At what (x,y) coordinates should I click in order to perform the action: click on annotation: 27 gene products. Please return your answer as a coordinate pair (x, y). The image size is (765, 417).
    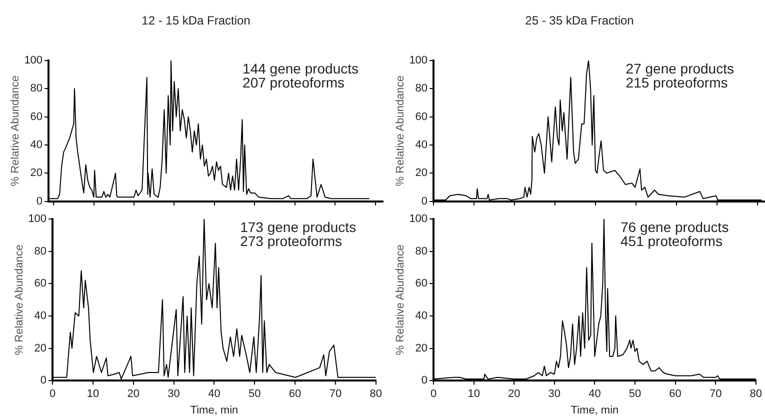
    Looking at the image, I should click on (680, 68).